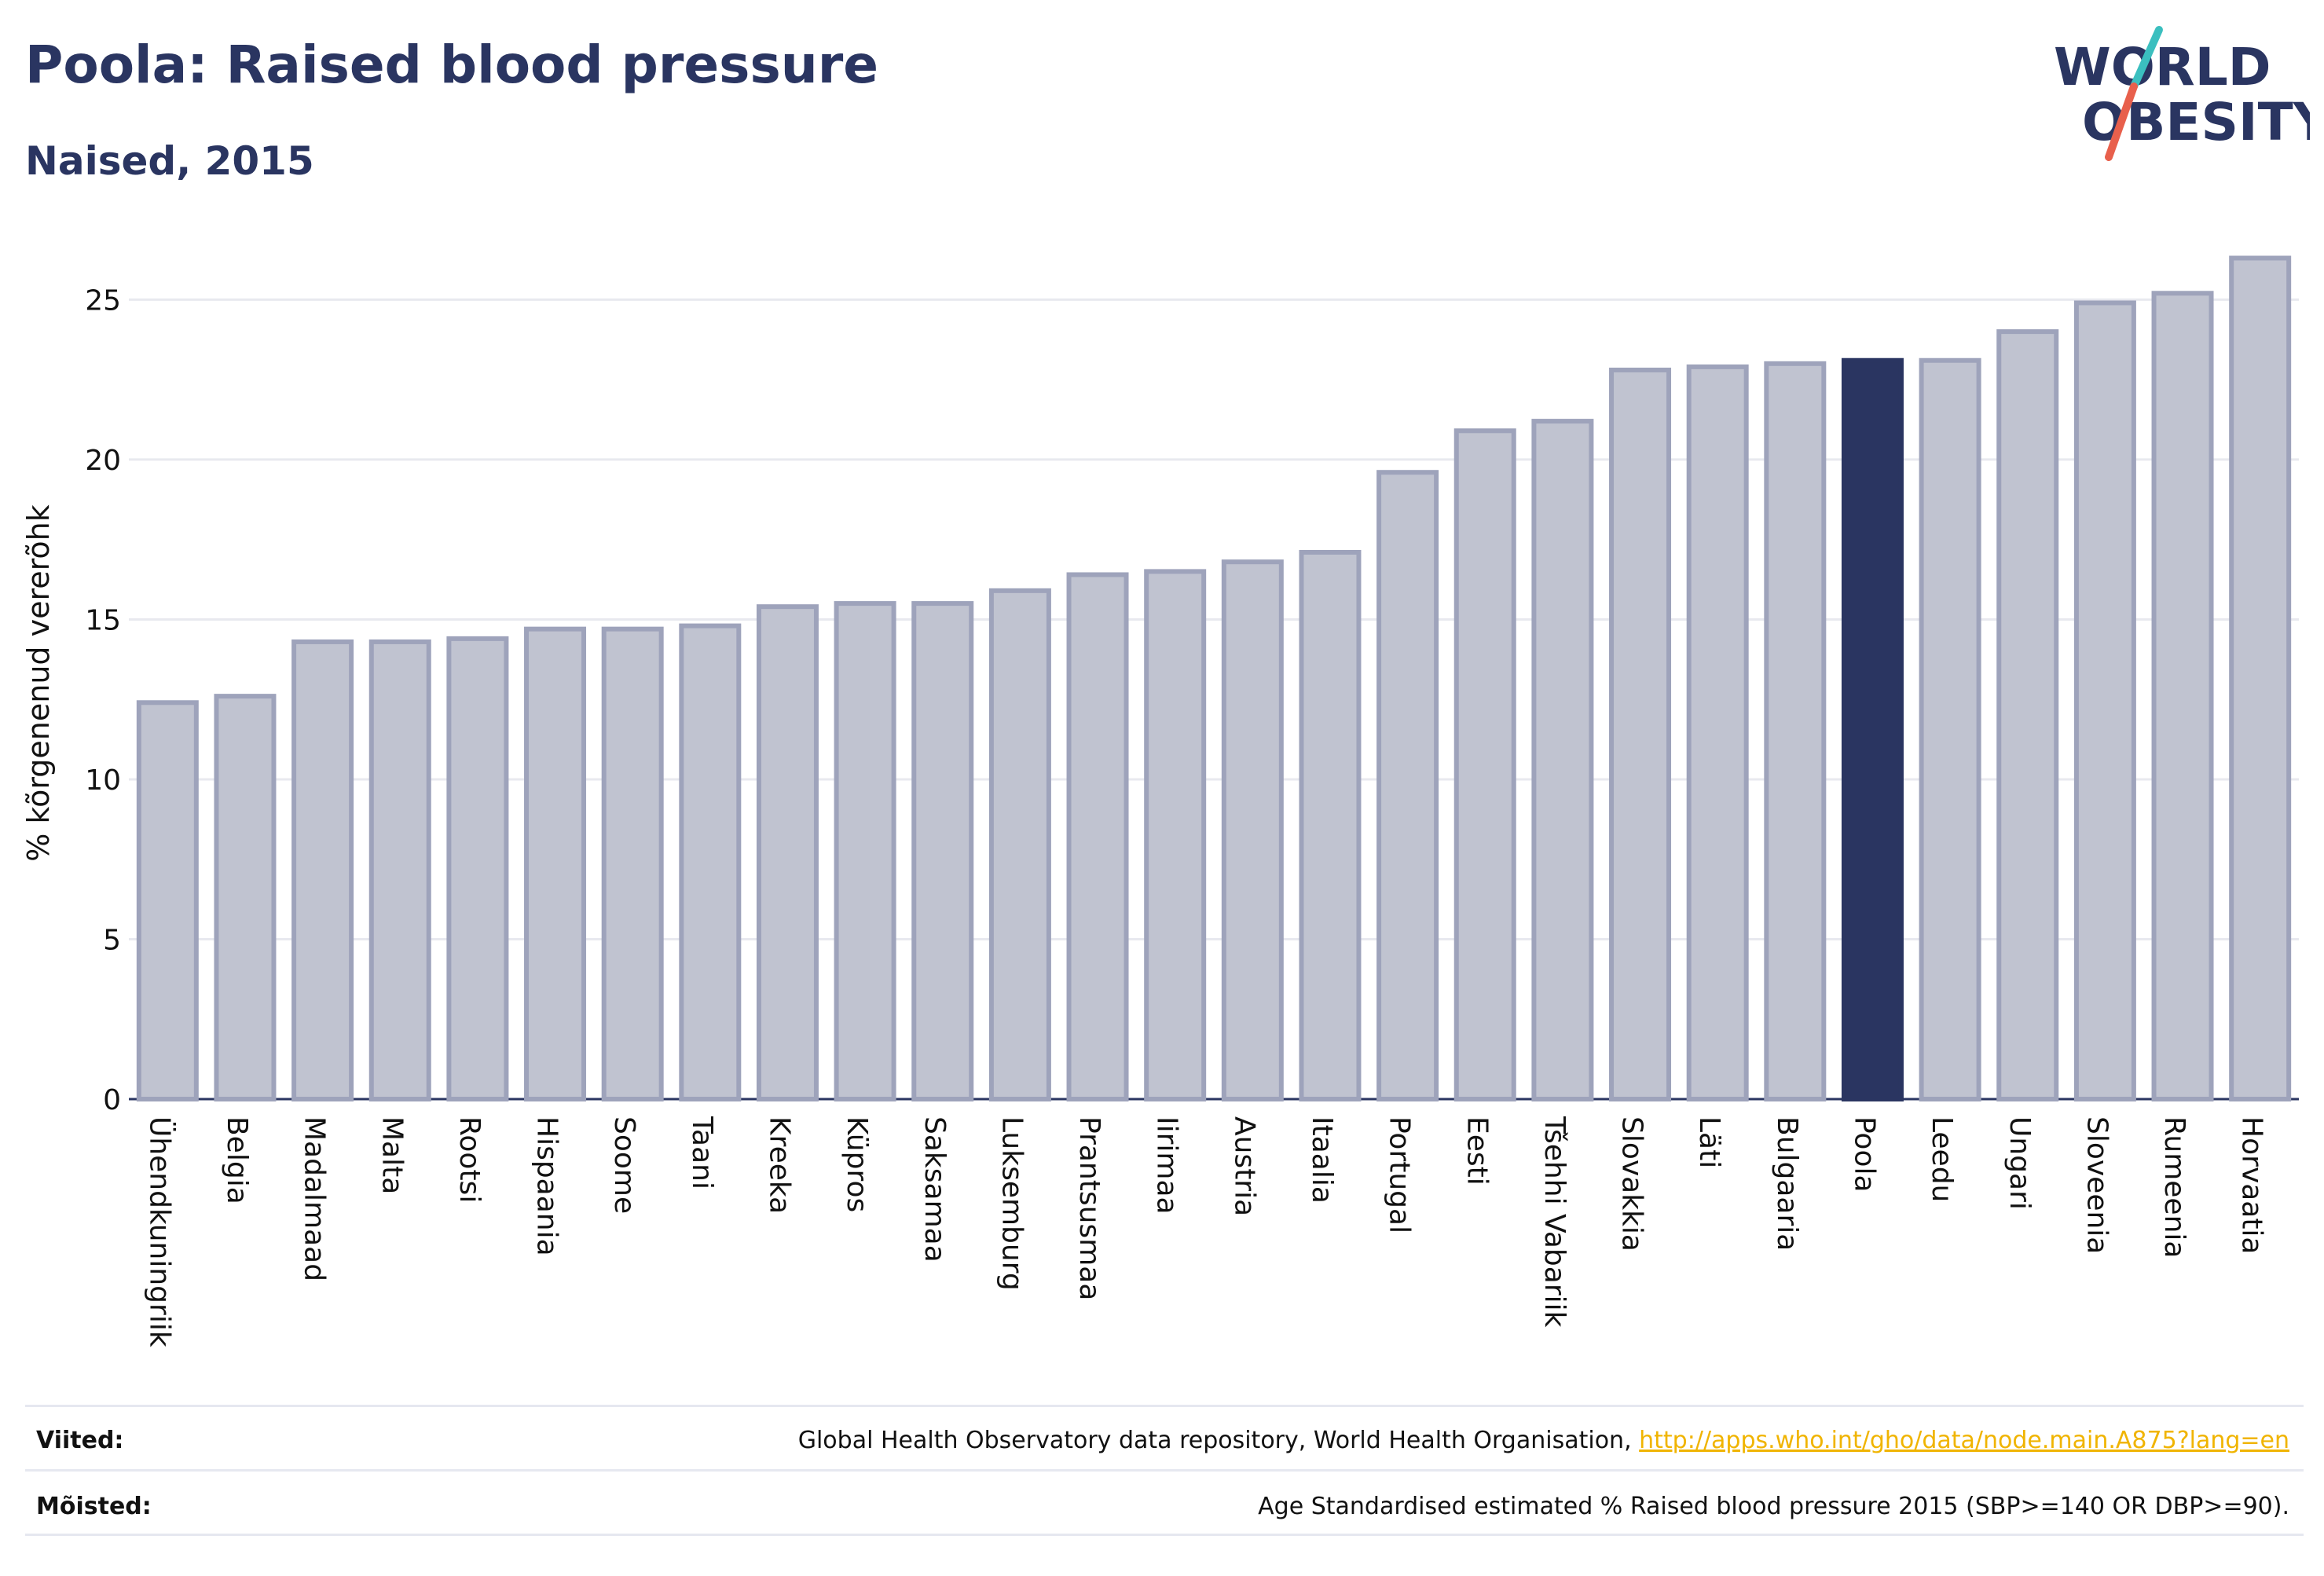  I want to click on bar-horvaatia, so click(2260, 678).